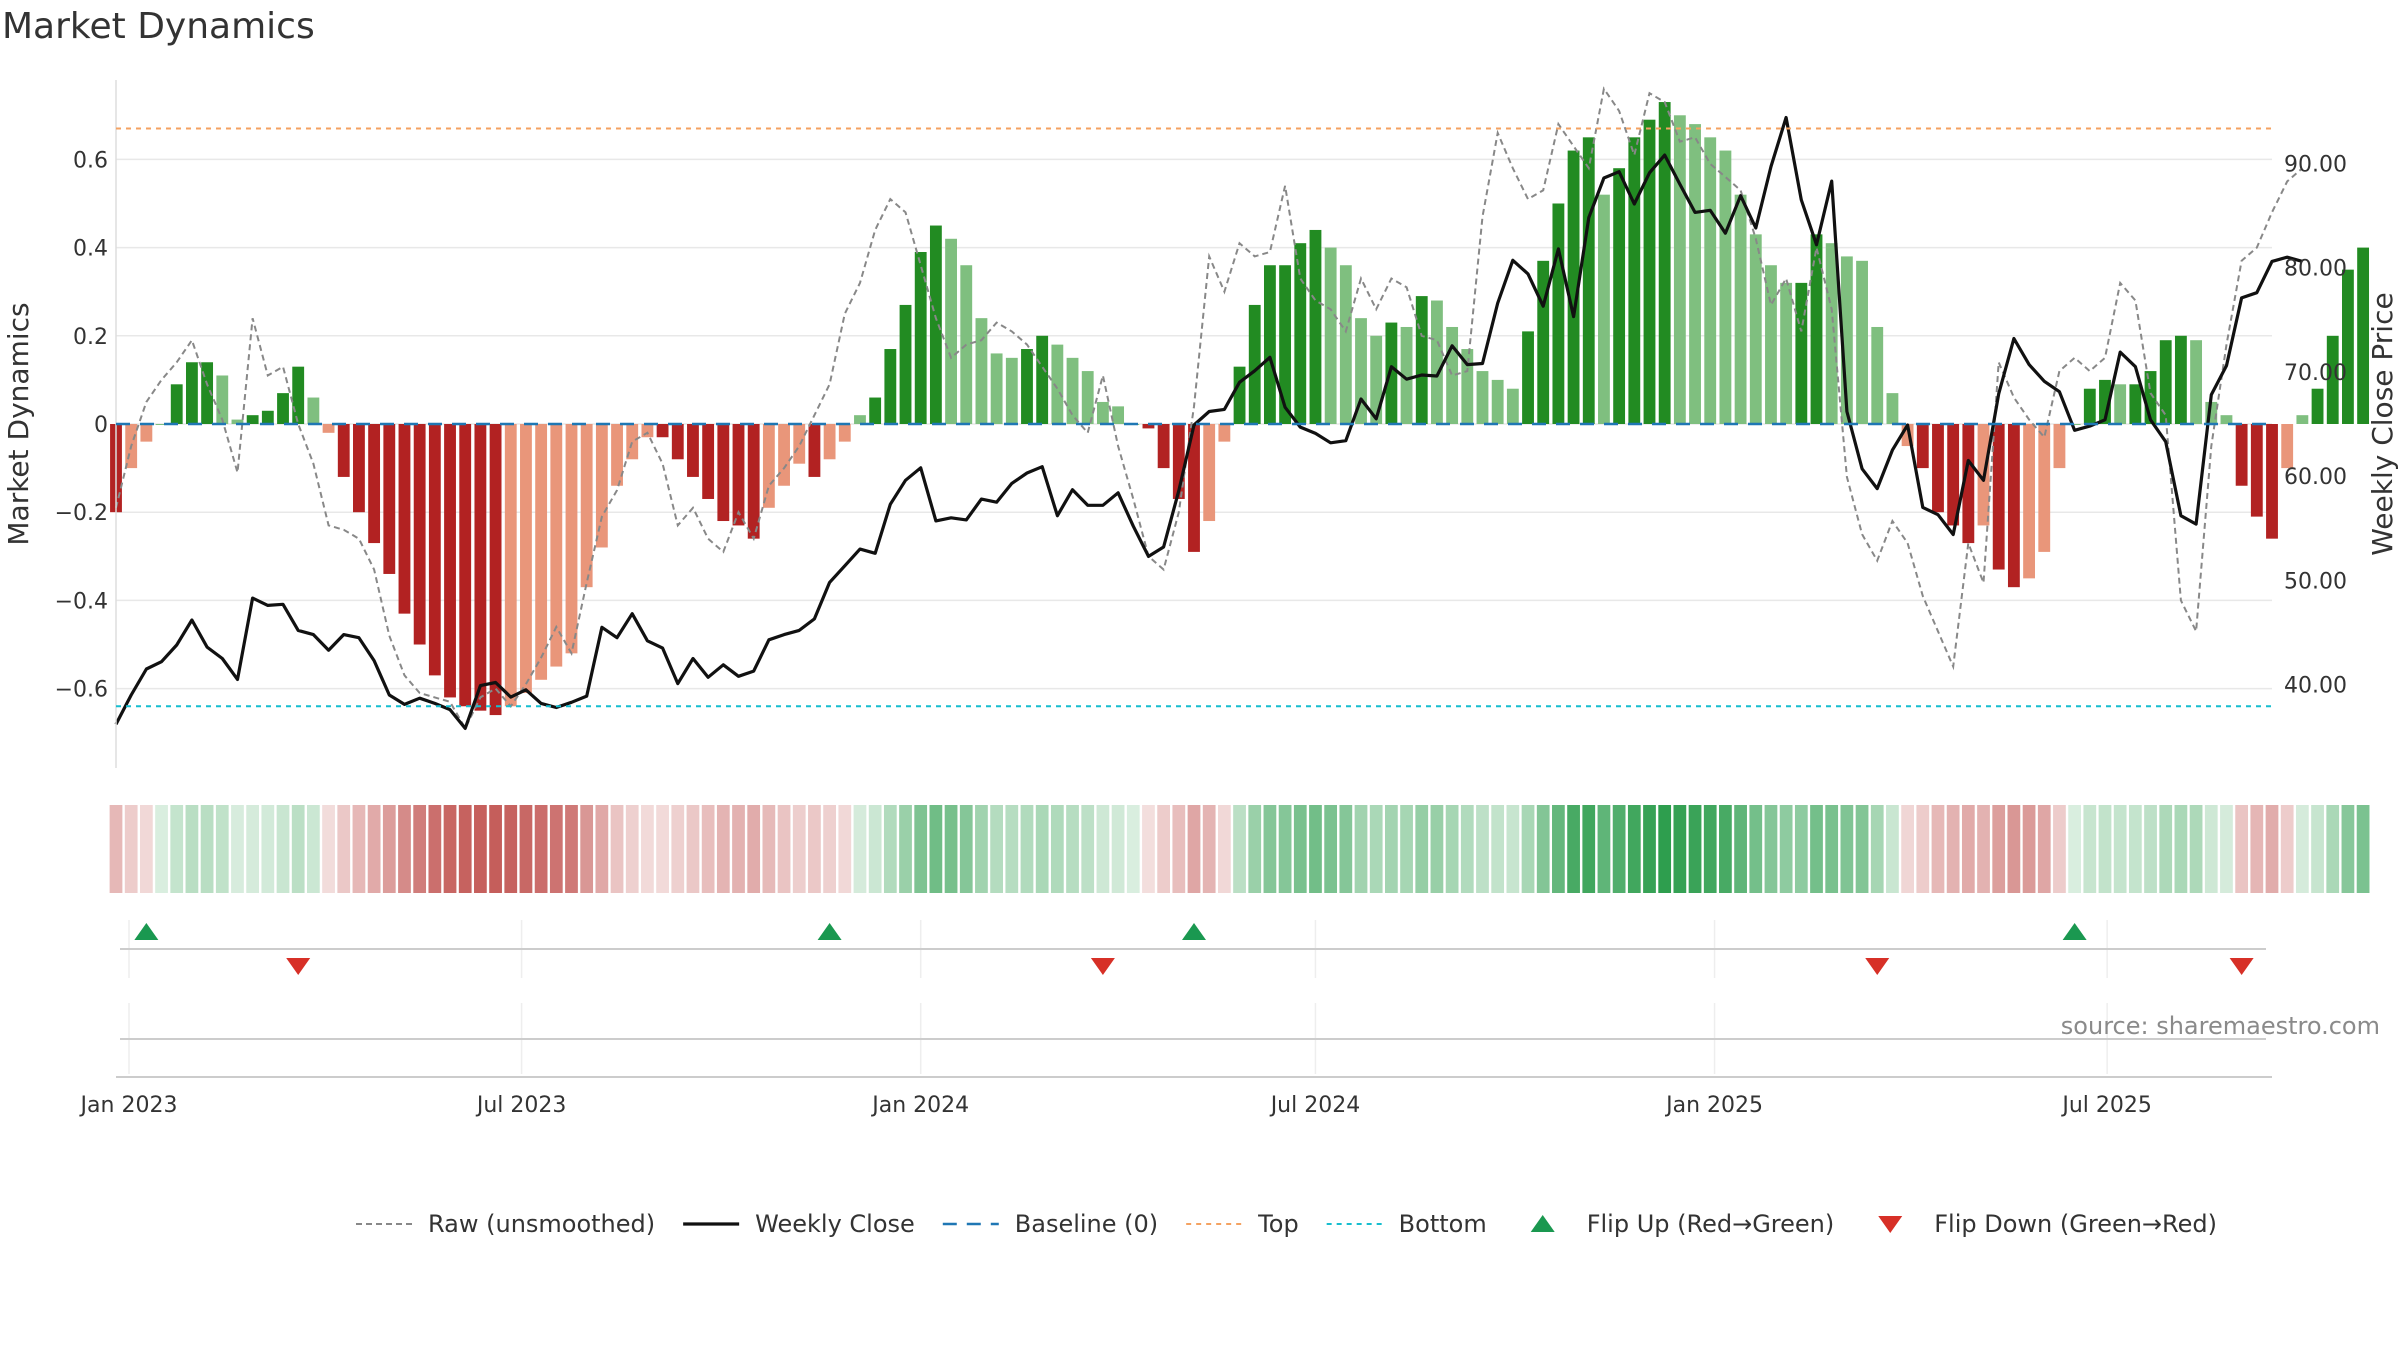 The image size is (2400, 1350). Describe the element at coordinates (2315, 164) in the screenshot. I see `y-right-tick-label: 90.00` at that location.